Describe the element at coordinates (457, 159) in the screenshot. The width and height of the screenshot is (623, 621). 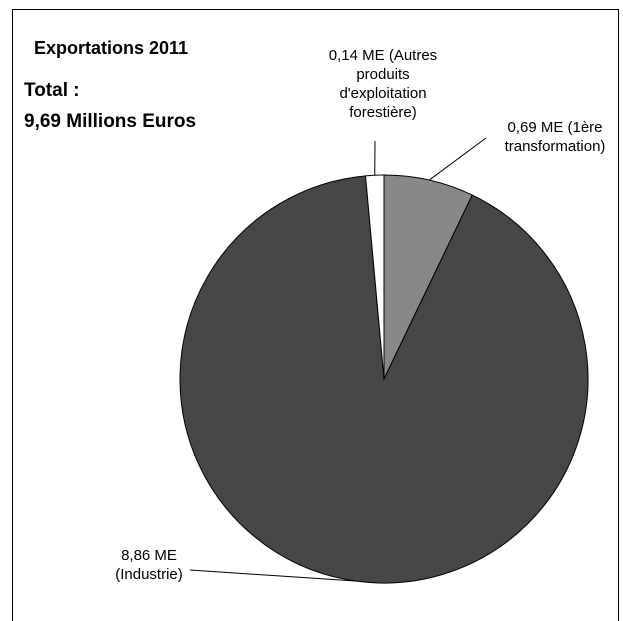
I see `leader-line-premiere` at that location.